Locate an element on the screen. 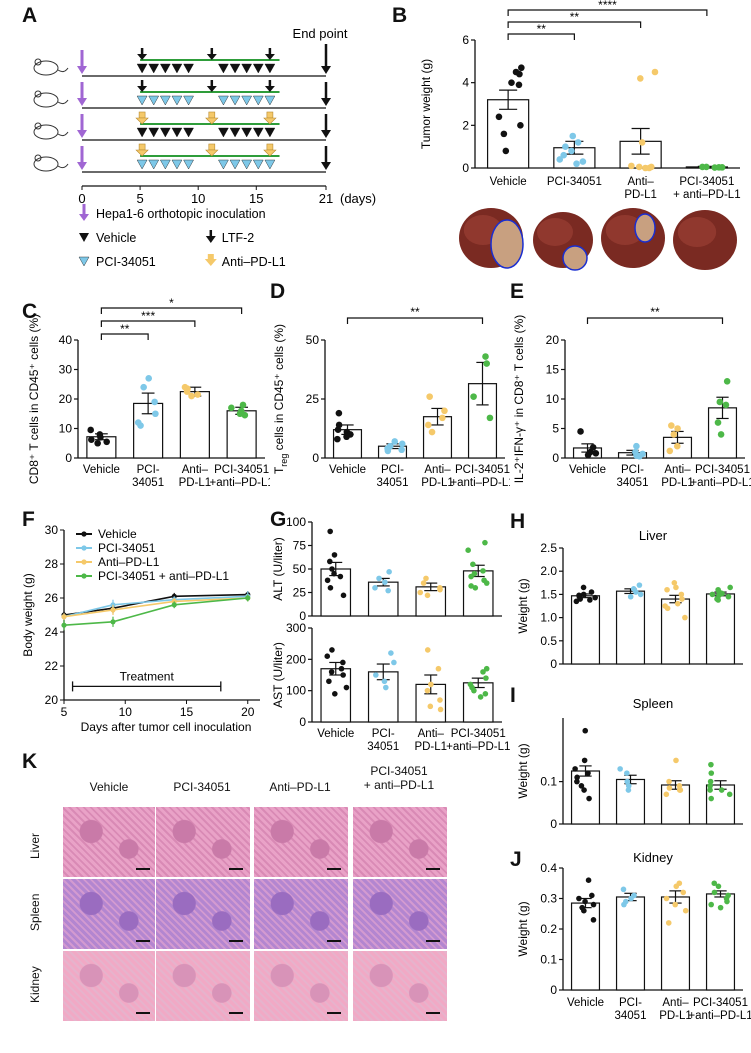 The width and height of the screenshot is (751, 1053). mouse-icon is located at coordinates (51, 163).